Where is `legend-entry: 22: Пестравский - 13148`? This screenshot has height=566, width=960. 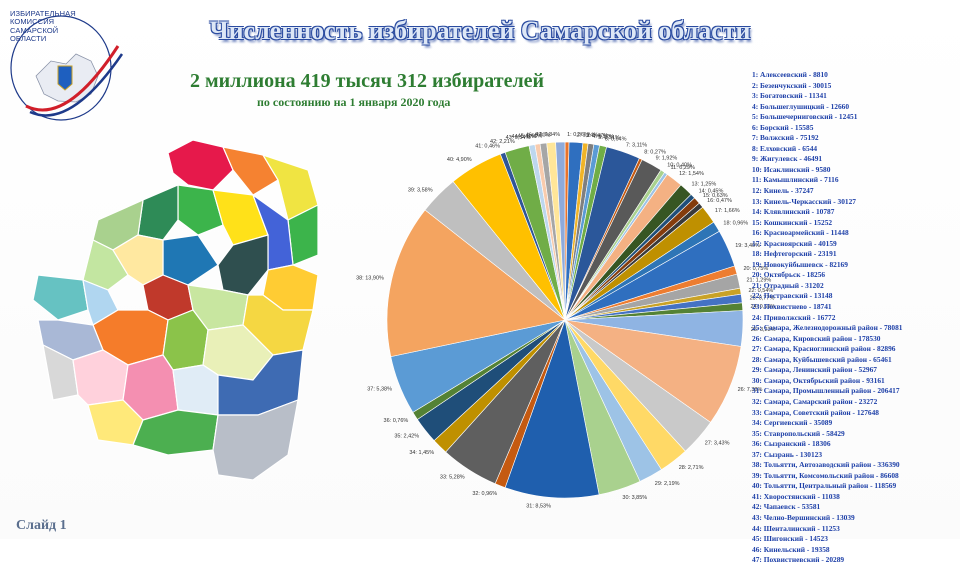 legend-entry: 22: Пестравский - 13148 is located at coordinates (792, 296).